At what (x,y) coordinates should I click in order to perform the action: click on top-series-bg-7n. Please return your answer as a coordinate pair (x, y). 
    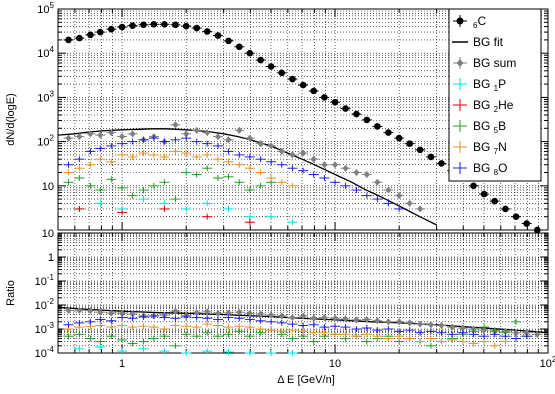
    Looking at the image, I should click on (180, 168).